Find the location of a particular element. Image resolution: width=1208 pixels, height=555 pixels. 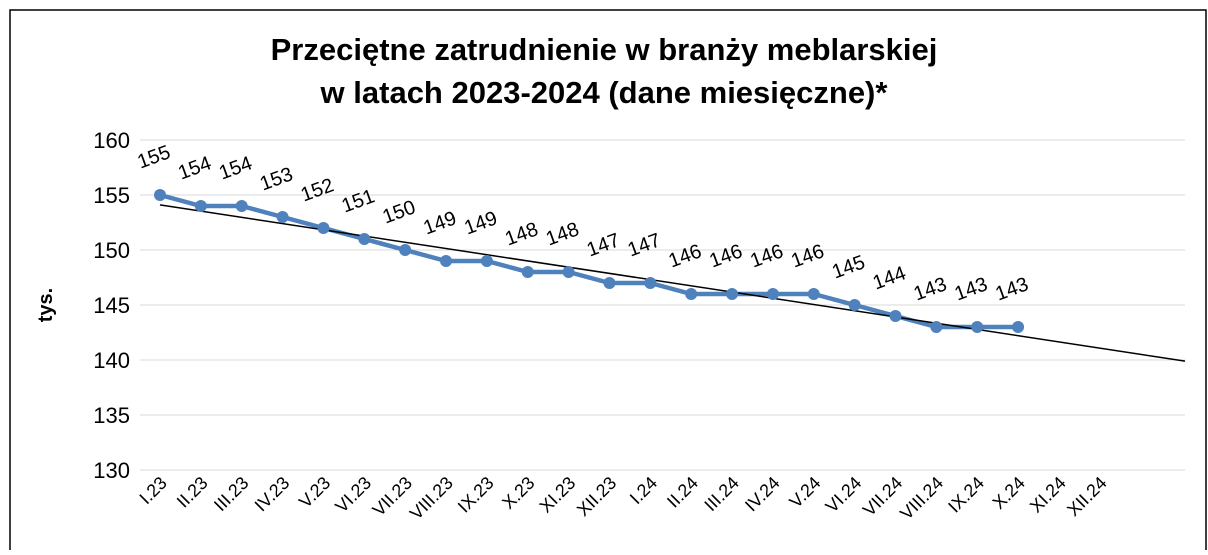

y-tick-label: 150 is located at coordinates (111, 250).